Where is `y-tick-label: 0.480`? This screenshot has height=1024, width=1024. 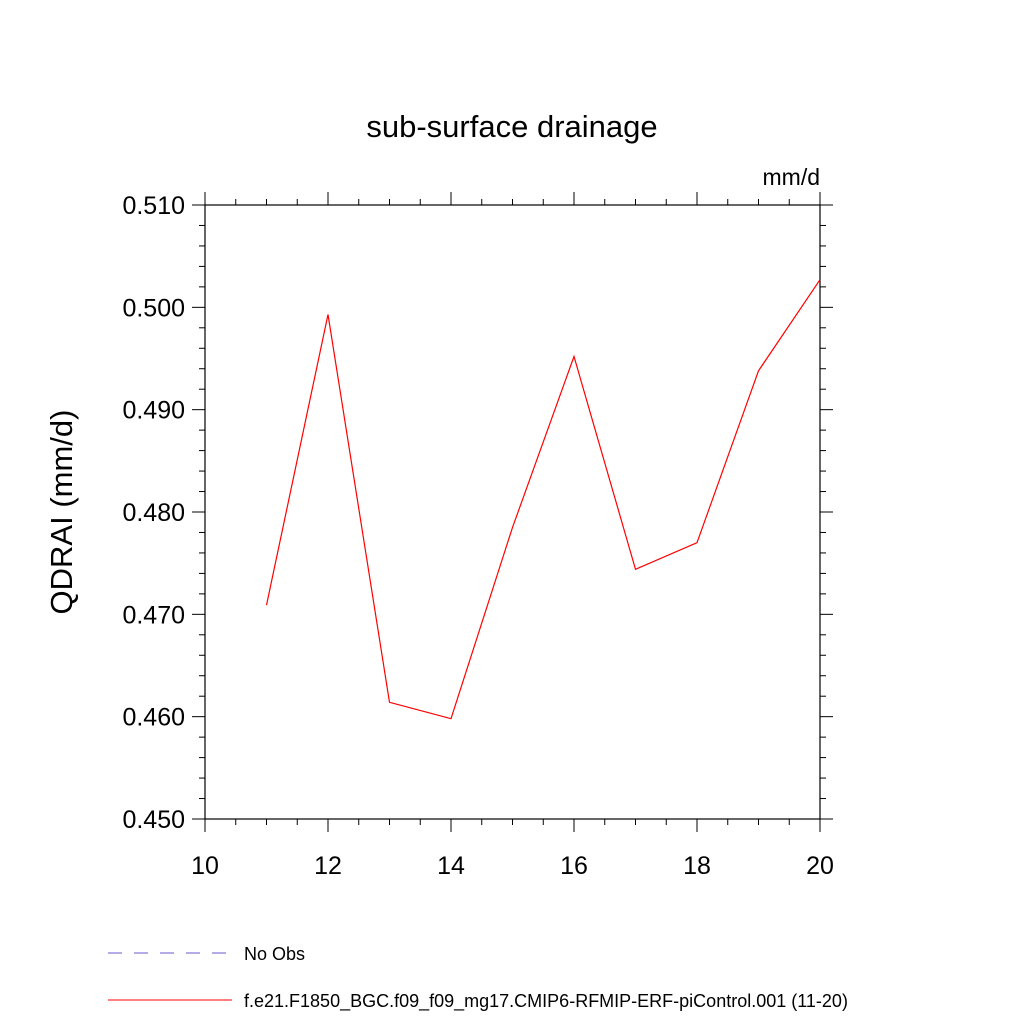 y-tick-label: 0.480 is located at coordinates (153, 513).